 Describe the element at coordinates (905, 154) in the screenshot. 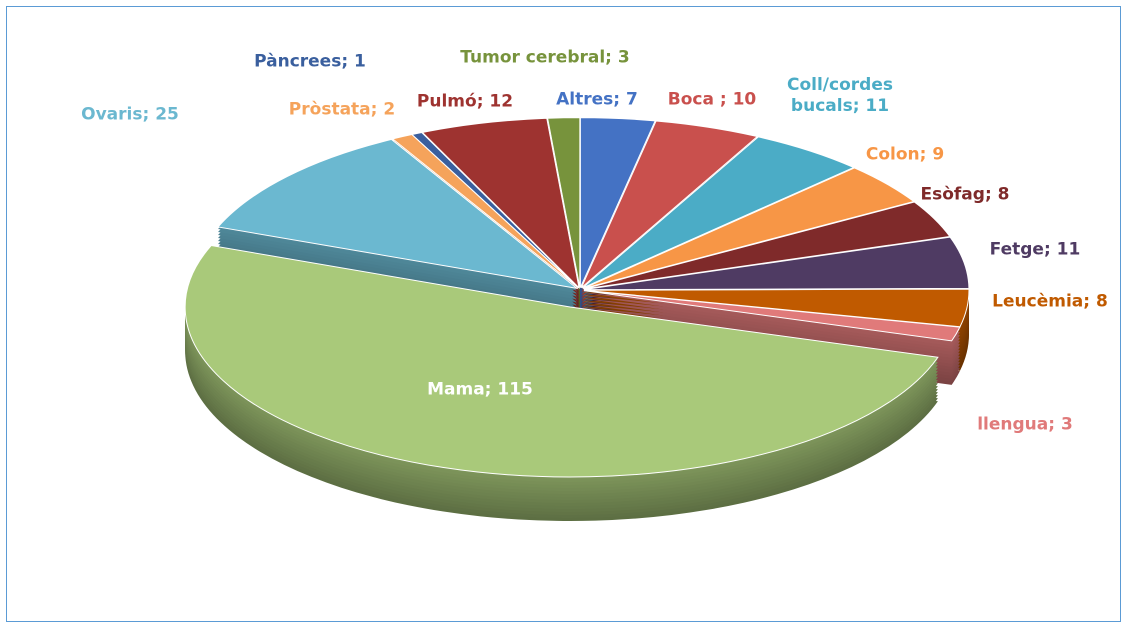

I see `data-label: Colon; 9` at that location.